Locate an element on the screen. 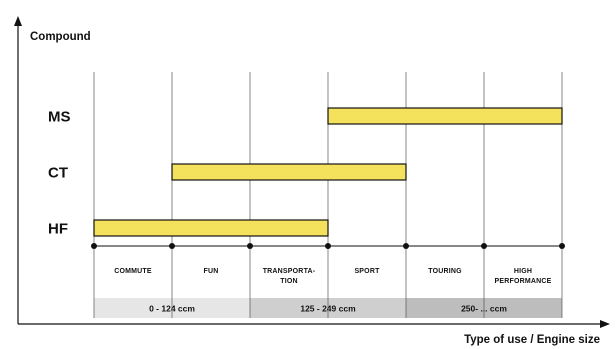  compound-label: MS is located at coordinates (59, 117).